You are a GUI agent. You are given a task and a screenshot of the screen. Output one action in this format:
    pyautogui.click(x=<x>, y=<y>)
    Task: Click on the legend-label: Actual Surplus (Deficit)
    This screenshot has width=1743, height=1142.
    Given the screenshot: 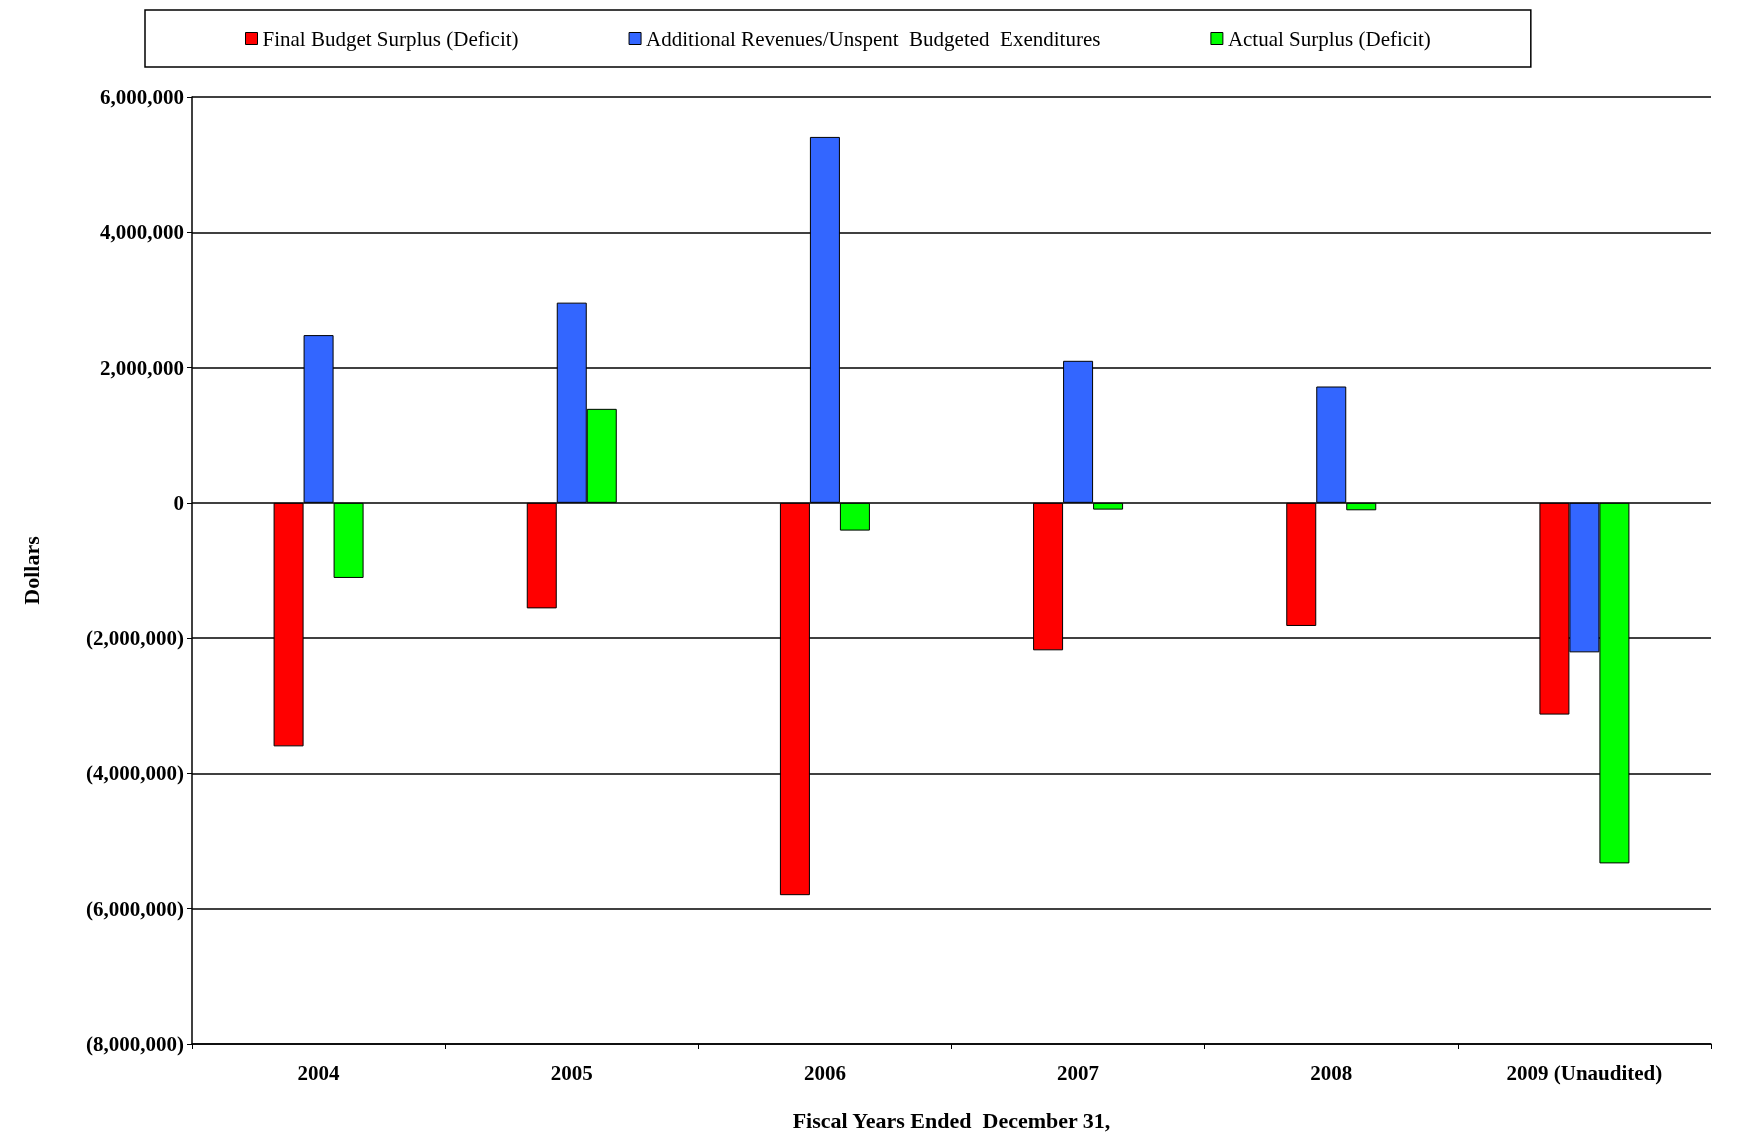 What is the action you would take?
    pyautogui.click(x=1329, y=38)
    